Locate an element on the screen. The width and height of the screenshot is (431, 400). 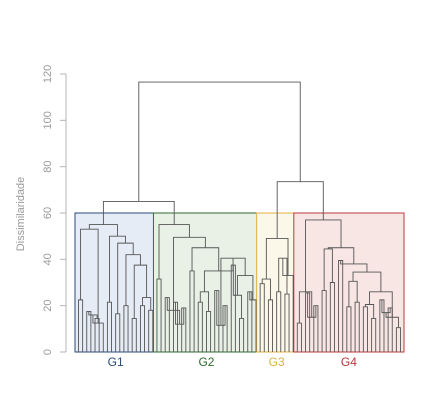
y-axis: Dissimilaridade 0 20 40 60 80 100 120 is located at coordinates (41, 210).